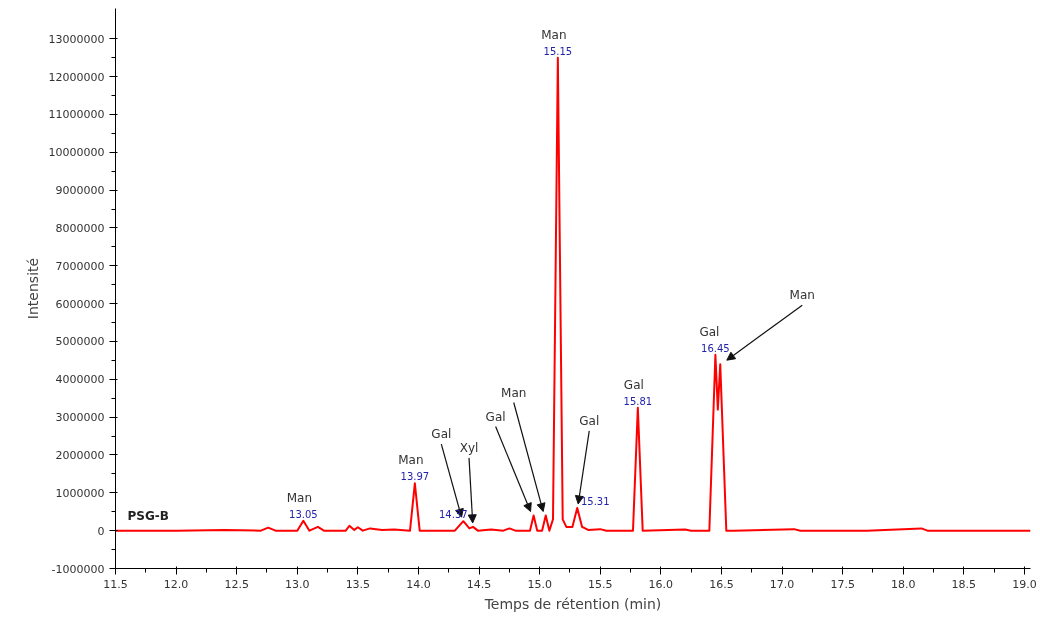  What do you see at coordinates (715, 348) in the screenshot?
I see `annotation: 16.45` at bounding box center [715, 348].